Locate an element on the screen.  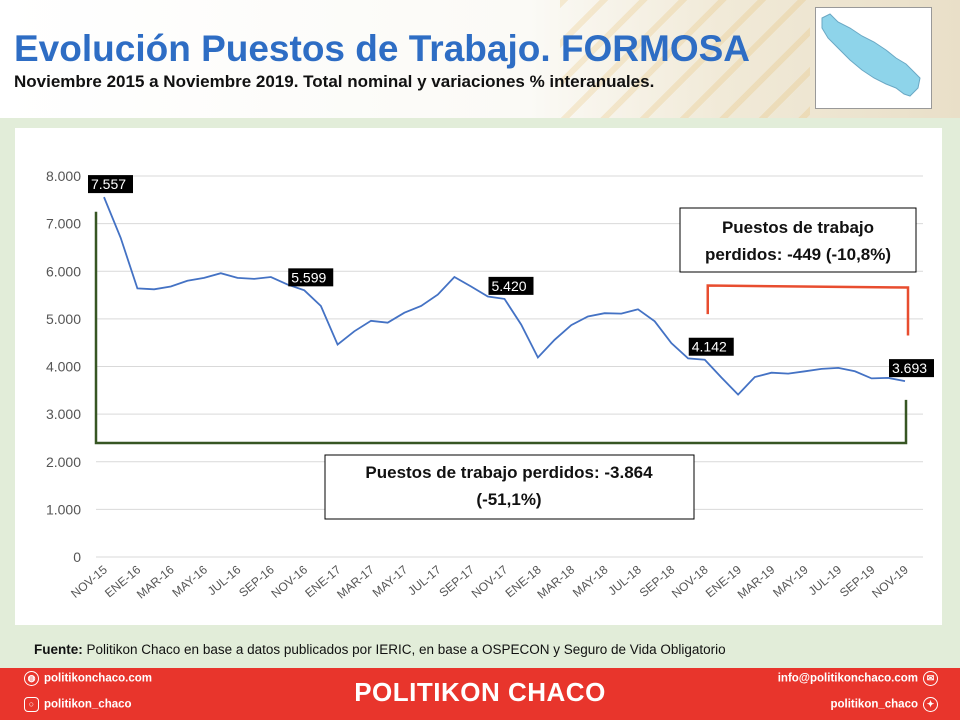
footer-brand: POLITIKON CHACO is located at coordinates (480, 692).